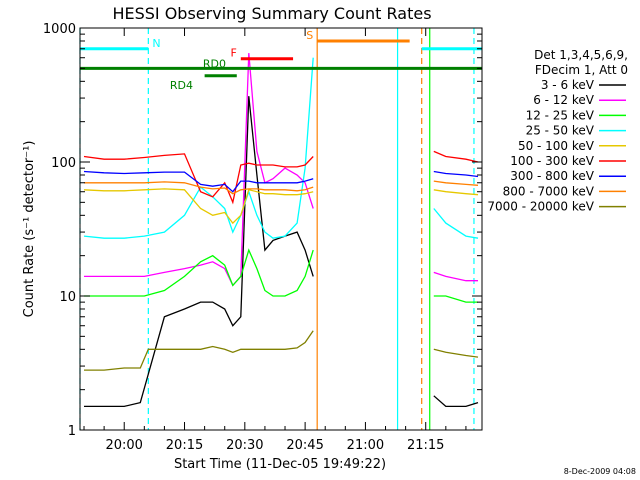 The height and width of the screenshot is (480, 640). I want to click on legend-label-0: 3 - 6 keV, so click(568, 85).